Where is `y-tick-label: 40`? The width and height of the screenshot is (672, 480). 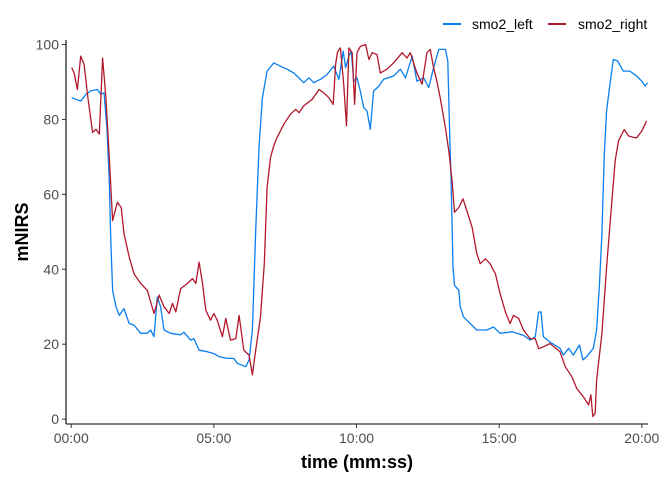
y-tick-label: 40 is located at coordinates (51, 269).